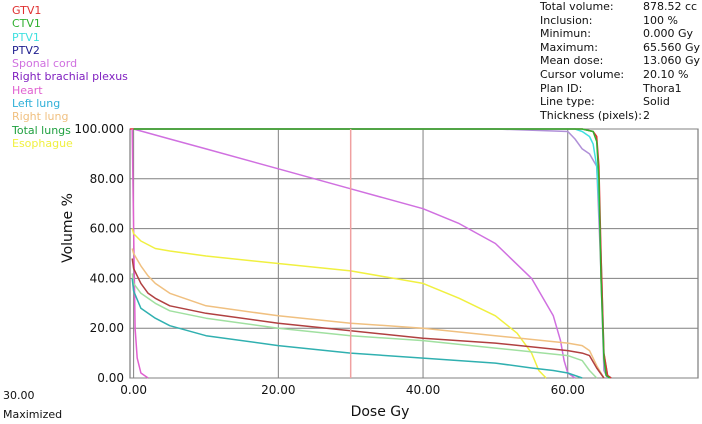  Describe the element at coordinates (68, 228) in the screenshot. I see `y-axis-title: Volume %` at that location.